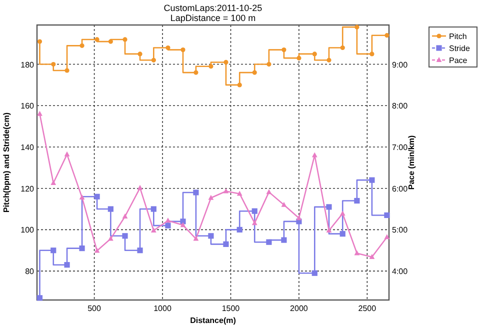  Describe the element at coordinates (27, 65) in the screenshot. I see `y-tick-label: 180` at that location.